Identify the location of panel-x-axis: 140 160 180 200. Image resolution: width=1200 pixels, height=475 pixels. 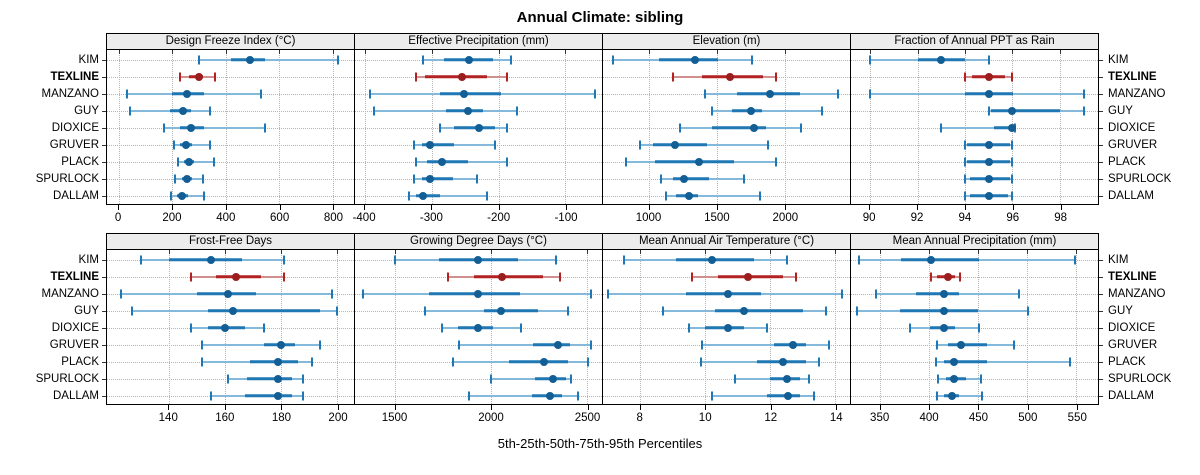
(230, 417).